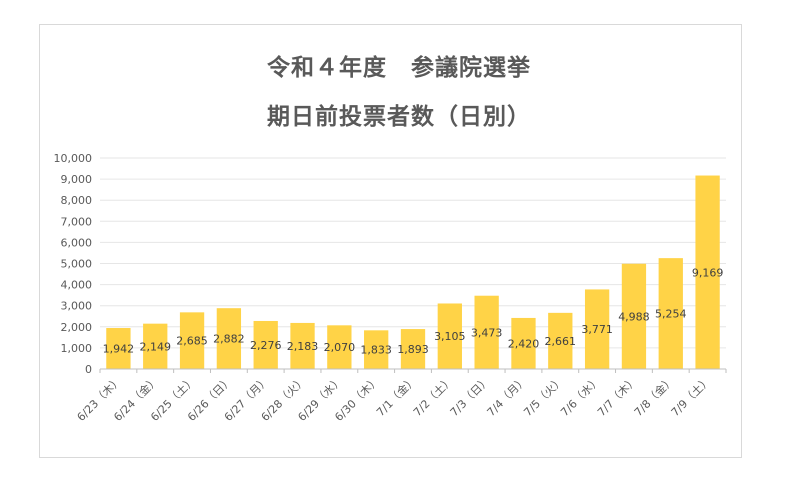 Image resolution: width=798 pixels, height=490 pixels. I want to click on x-tick-label: 7/9（土）, so click(691, 396).